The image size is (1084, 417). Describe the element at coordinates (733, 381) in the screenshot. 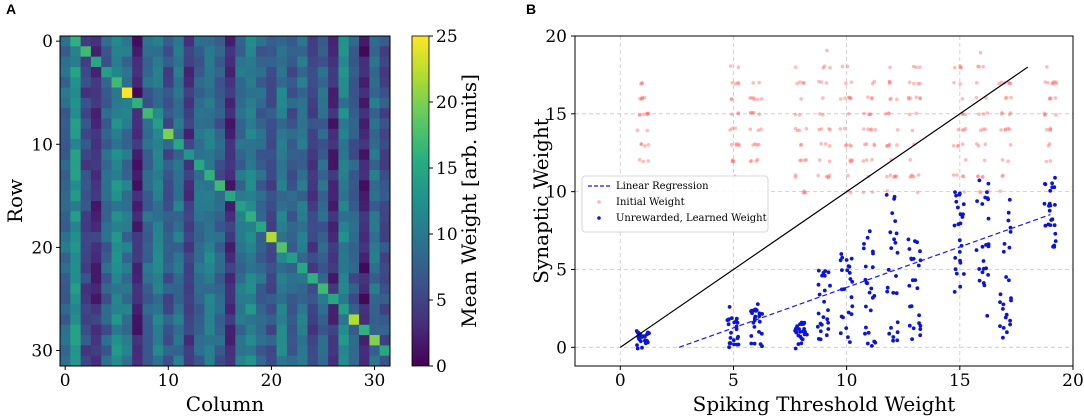

I see `scatter-x-tick-label: 5` at that location.